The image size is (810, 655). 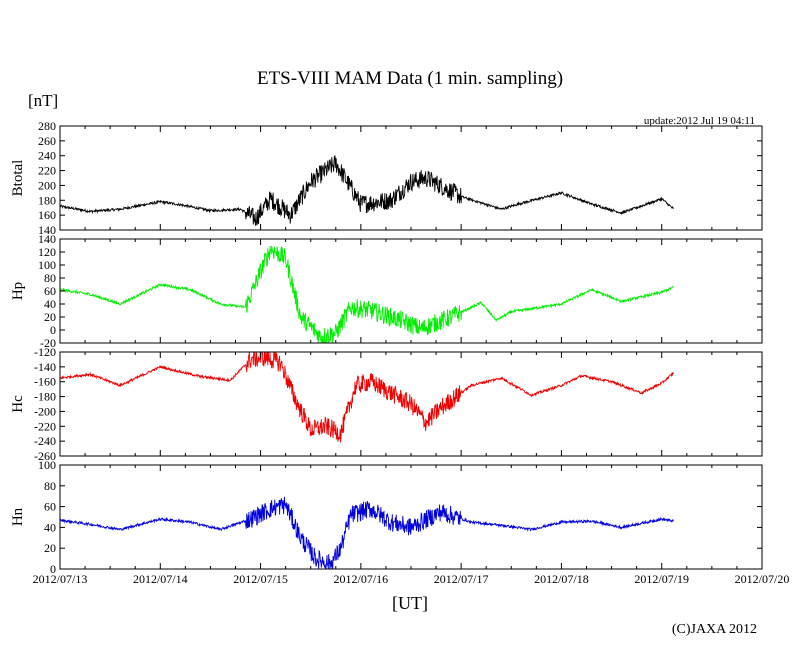 What do you see at coordinates (47, 141) in the screenshot?
I see `y-tick-label: 260` at bounding box center [47, 141].